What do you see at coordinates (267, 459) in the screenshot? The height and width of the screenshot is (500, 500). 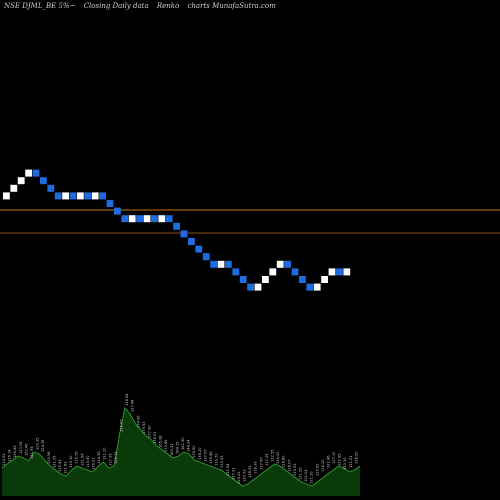 I see `volume-label: 117.25` at bounding box center [267, 459].